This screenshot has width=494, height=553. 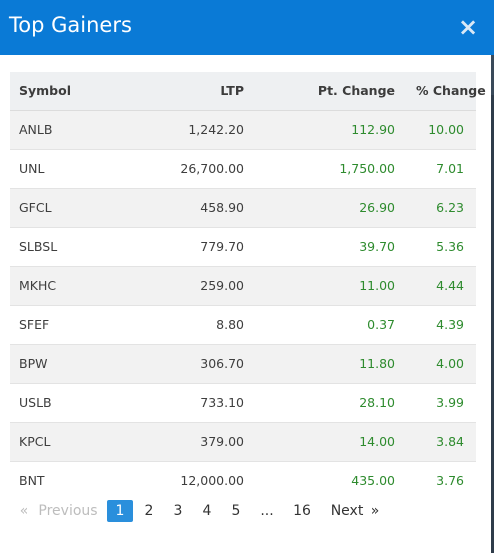 I want to click on page-16-button: 16, so click(x=302, y=511).